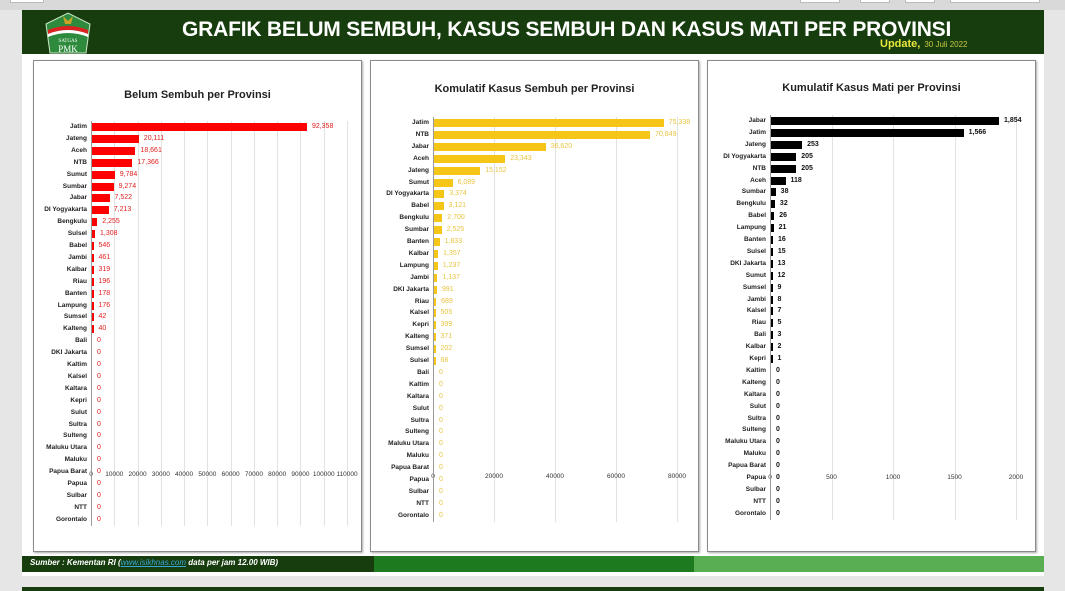 The height and width of the screenshot is (591, 1065). Describe the element at coordinates (779, 287) in the screenshot. I see `value-label: 9` at that location.